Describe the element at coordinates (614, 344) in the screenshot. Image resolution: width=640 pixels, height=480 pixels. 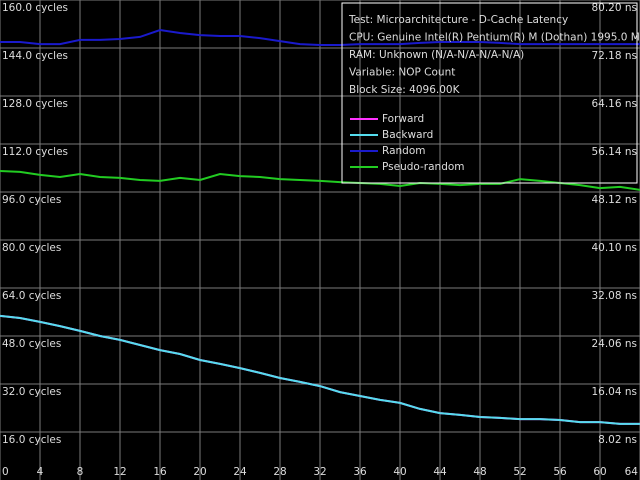
I see `y2-tick-label: 24.06 ns` at that location.